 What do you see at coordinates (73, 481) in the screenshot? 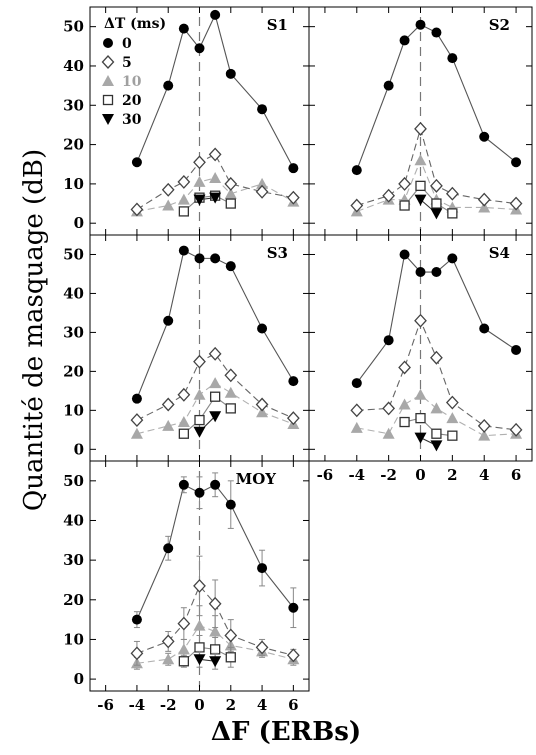
I see `y-tick-label: 50` at bounding box center [73, 481].